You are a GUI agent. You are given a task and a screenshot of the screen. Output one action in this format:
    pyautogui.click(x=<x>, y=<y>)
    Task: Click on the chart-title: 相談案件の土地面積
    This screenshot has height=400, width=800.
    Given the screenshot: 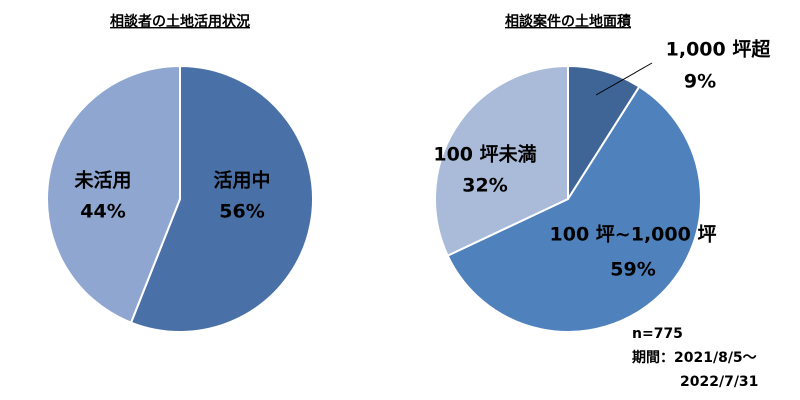 What is the action you would take?
    pyautogui.click(x=568, y=21)
    